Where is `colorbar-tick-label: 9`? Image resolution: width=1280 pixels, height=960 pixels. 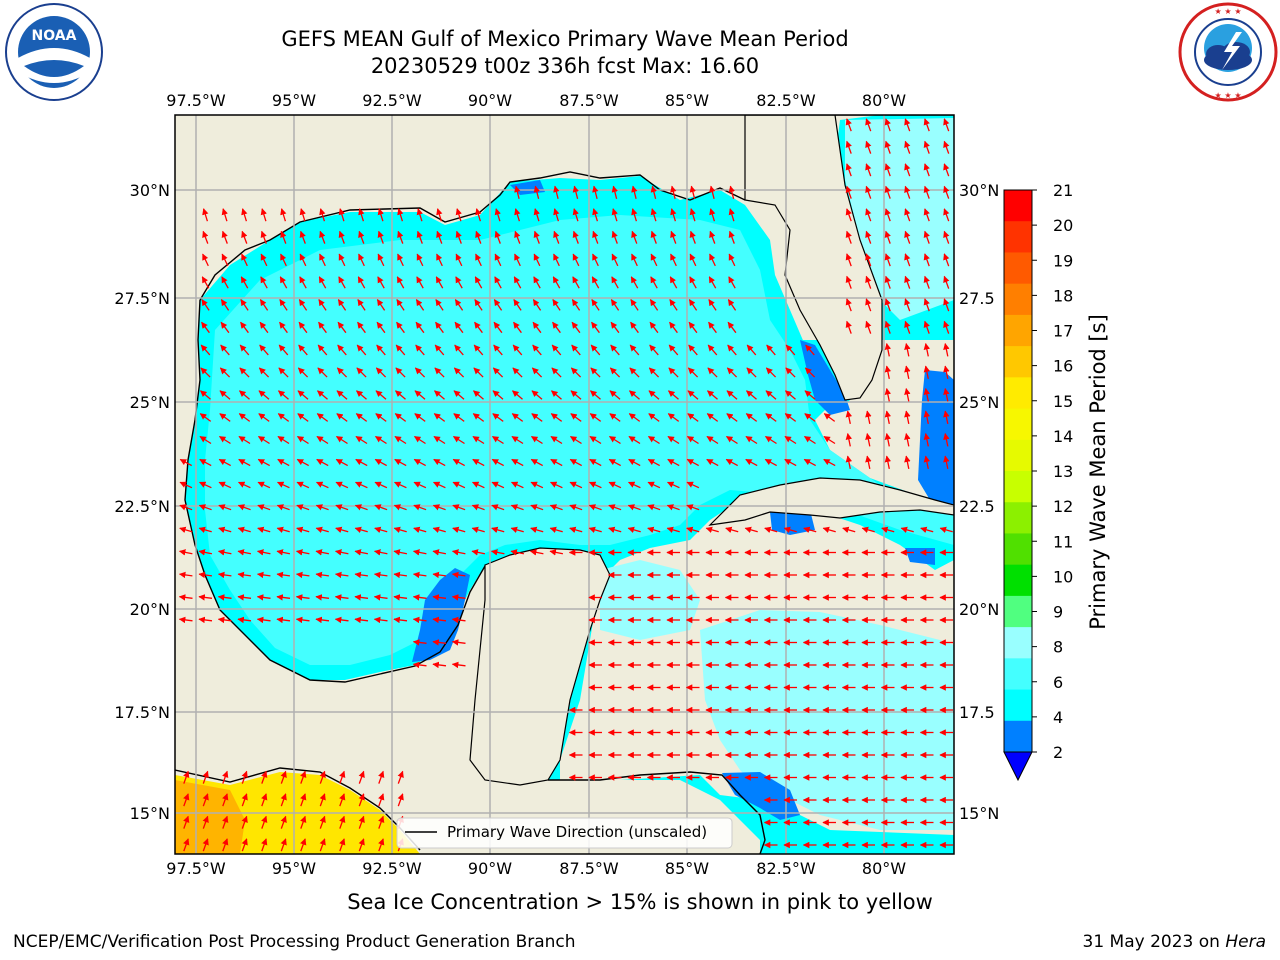
colorbar-tick-label: 9 is located at coordinates (1058, 612).